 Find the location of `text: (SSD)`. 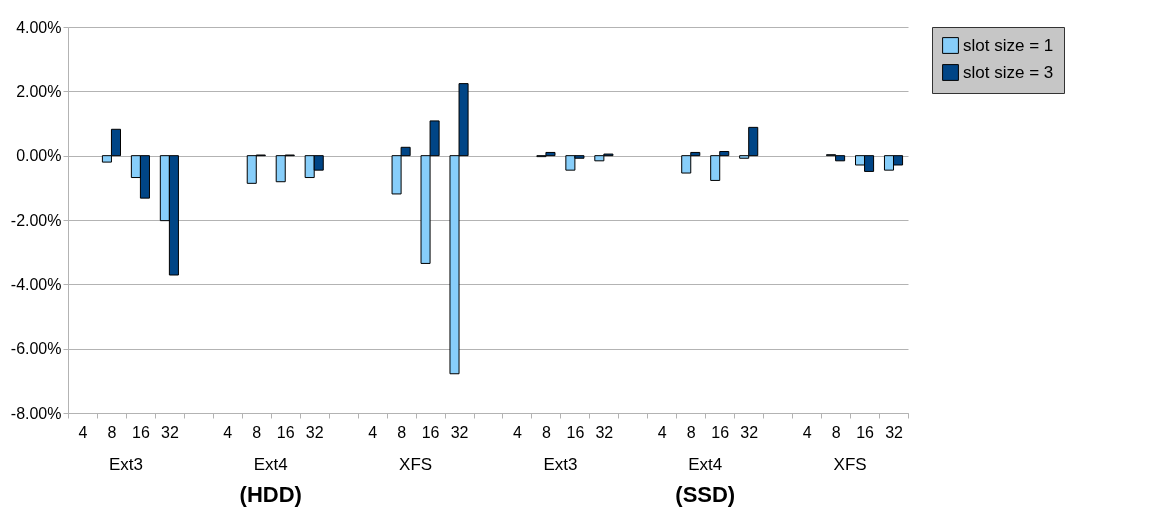

text: (SSD) is located at coordinates (705, 494).